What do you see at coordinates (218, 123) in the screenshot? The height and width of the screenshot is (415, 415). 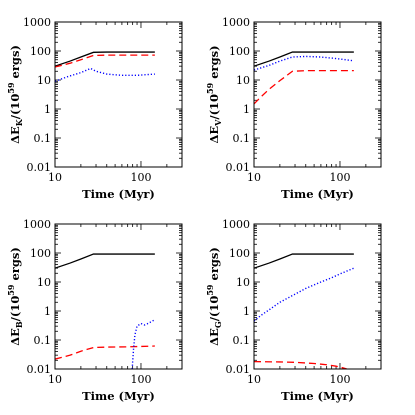 I see `y-axis-label-part: V` at bounding box center [218, 123].